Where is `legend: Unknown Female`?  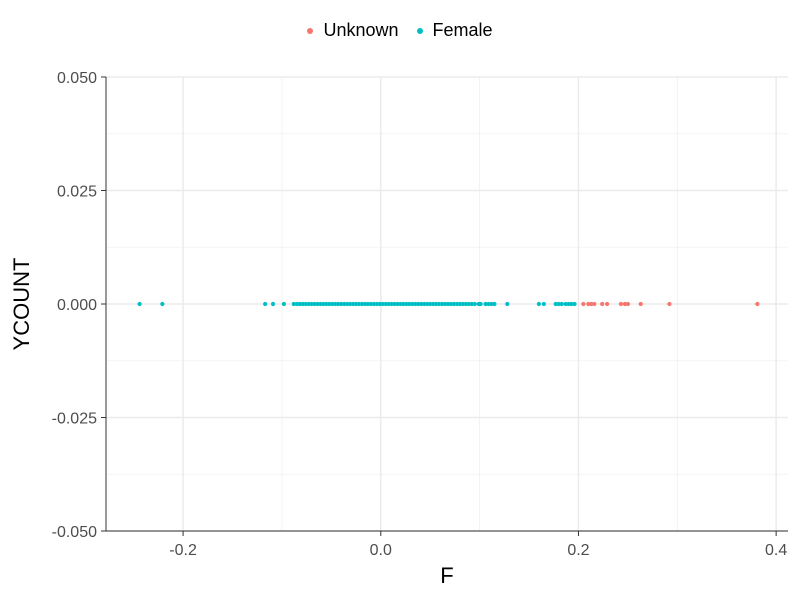 legend: Unknown Female is located at coordinates (400, 30).